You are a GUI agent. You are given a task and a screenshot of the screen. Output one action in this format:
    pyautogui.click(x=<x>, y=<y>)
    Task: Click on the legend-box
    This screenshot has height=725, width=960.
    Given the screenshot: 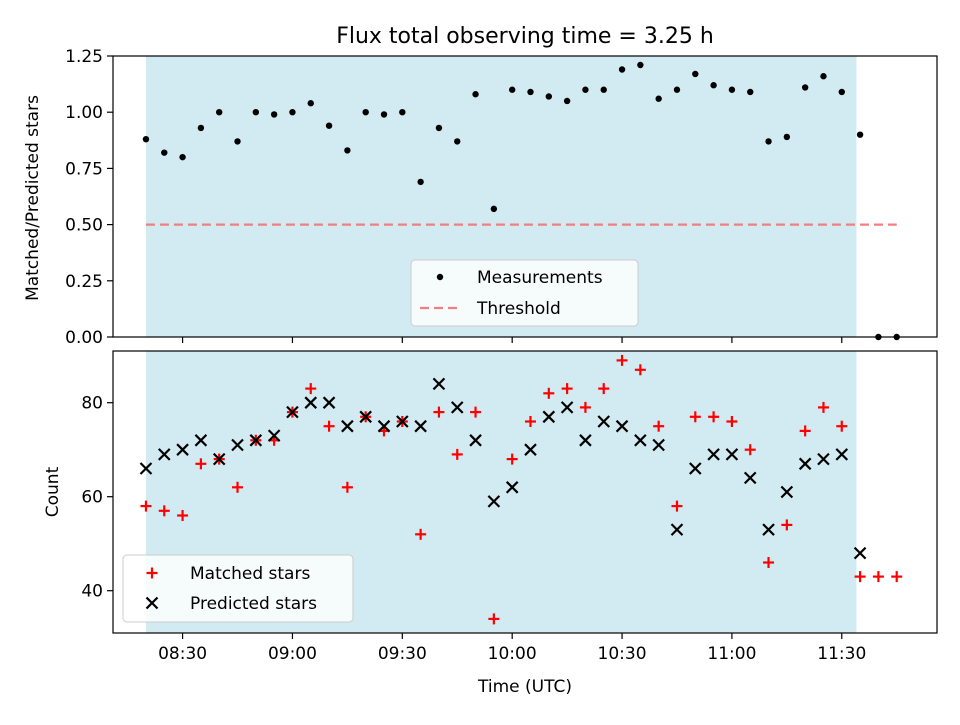 What is the action you would take?
    pyautogui.click(x=524, y=293)
    